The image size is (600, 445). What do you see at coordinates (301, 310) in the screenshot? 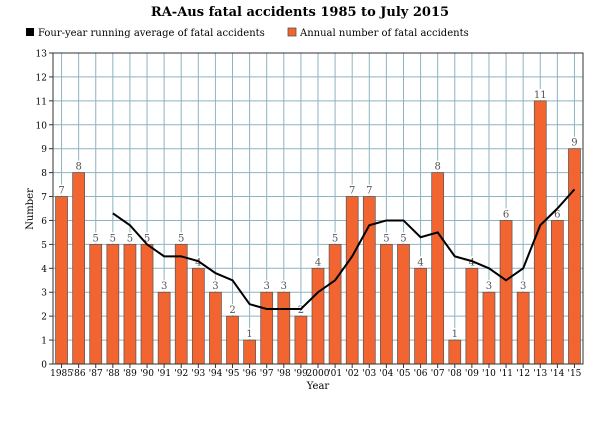
I see `data-label: 2` at bounding box center [301, 310].